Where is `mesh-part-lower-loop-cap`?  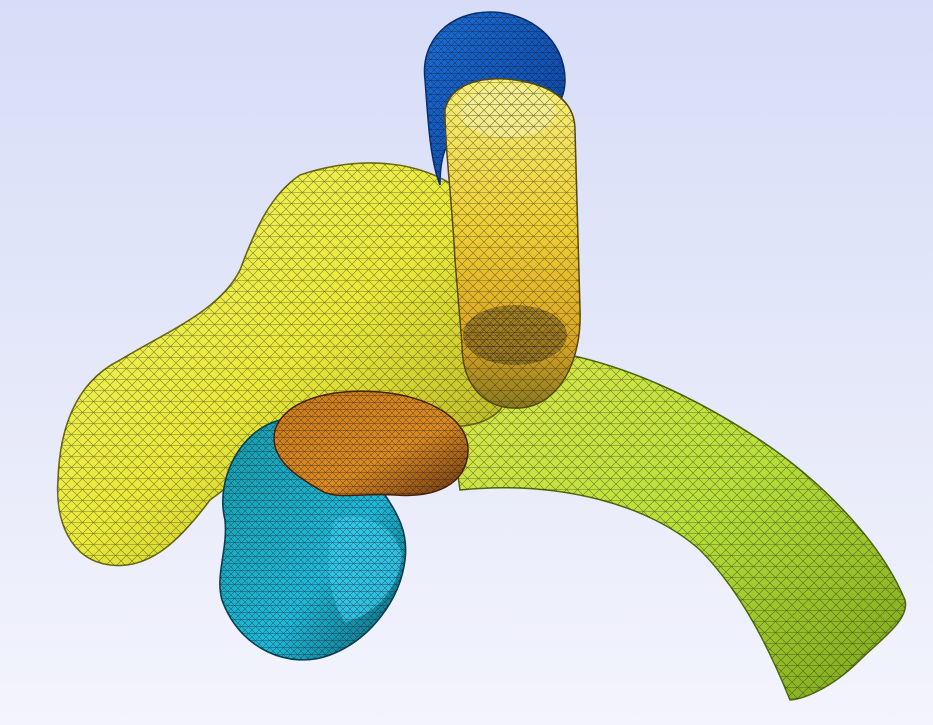
mesh-part-lower-loop-cap is located at coordinates (371, 443).